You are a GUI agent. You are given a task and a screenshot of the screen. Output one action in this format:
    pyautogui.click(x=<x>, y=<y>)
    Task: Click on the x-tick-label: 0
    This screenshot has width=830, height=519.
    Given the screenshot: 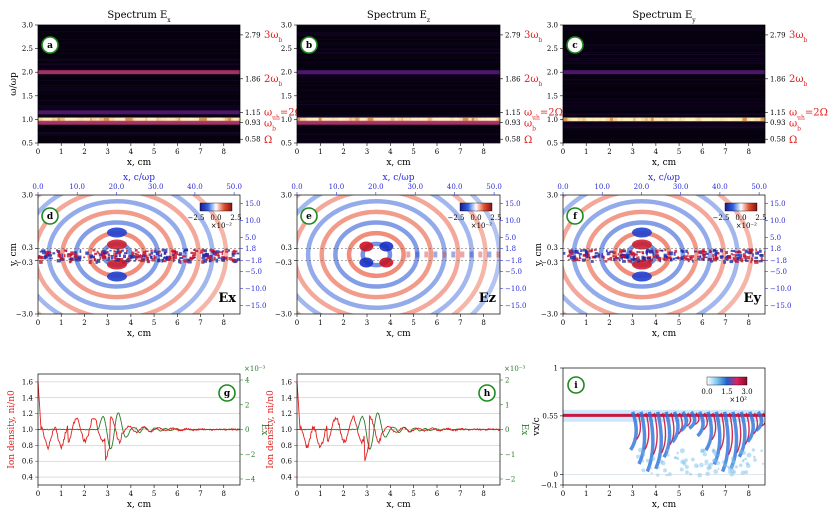 What is the action you would take?
    pyautogui.click(x=38, y=494)
    